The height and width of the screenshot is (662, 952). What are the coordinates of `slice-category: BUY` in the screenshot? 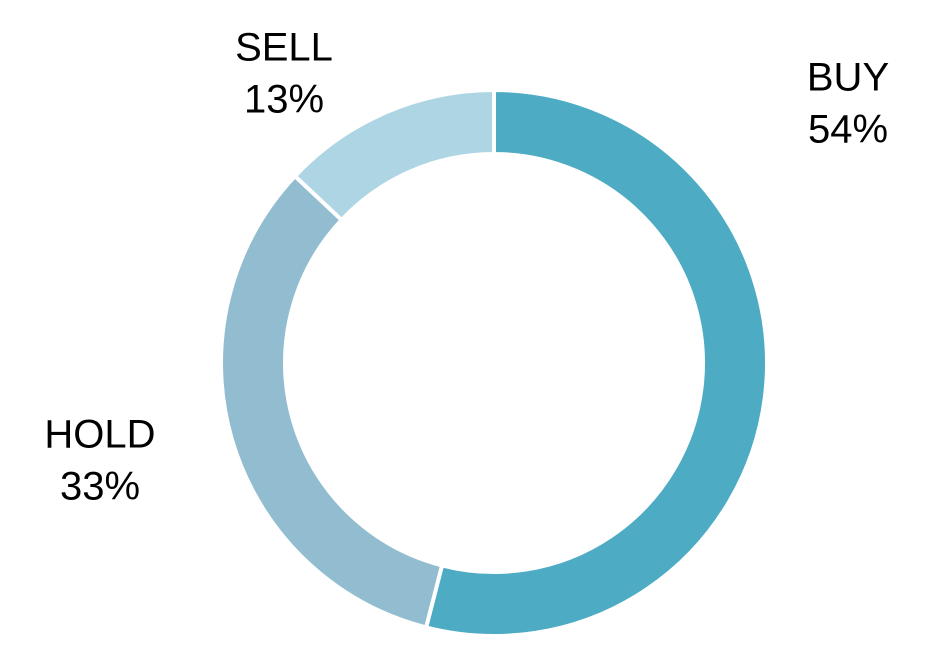 It's located at (848, 78).